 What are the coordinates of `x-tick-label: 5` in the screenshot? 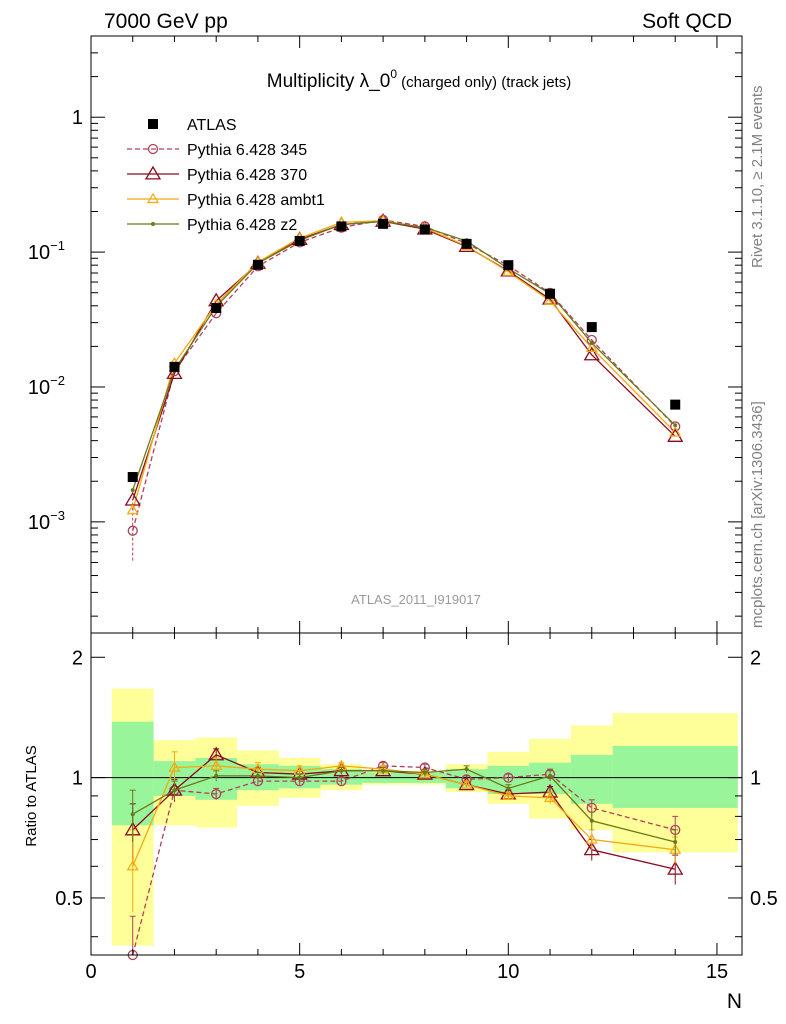 It's located at (299, 972).